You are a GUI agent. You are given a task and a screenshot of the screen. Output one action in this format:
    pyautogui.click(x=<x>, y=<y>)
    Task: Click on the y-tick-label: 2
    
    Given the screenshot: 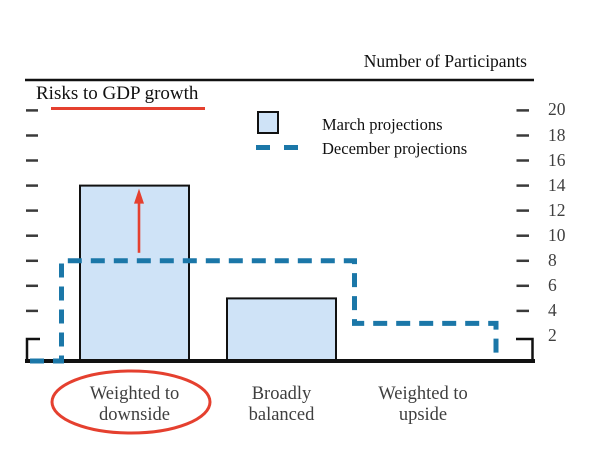 What is the action you would take?
    pyautogui.click(x=552, y=334)
    